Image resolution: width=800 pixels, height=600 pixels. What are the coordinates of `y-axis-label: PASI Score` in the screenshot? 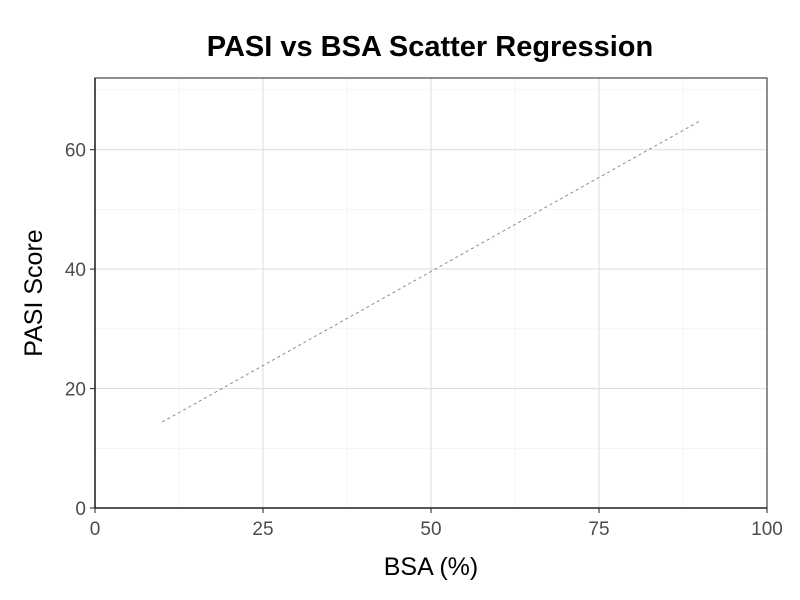 It's located at (34, 292).